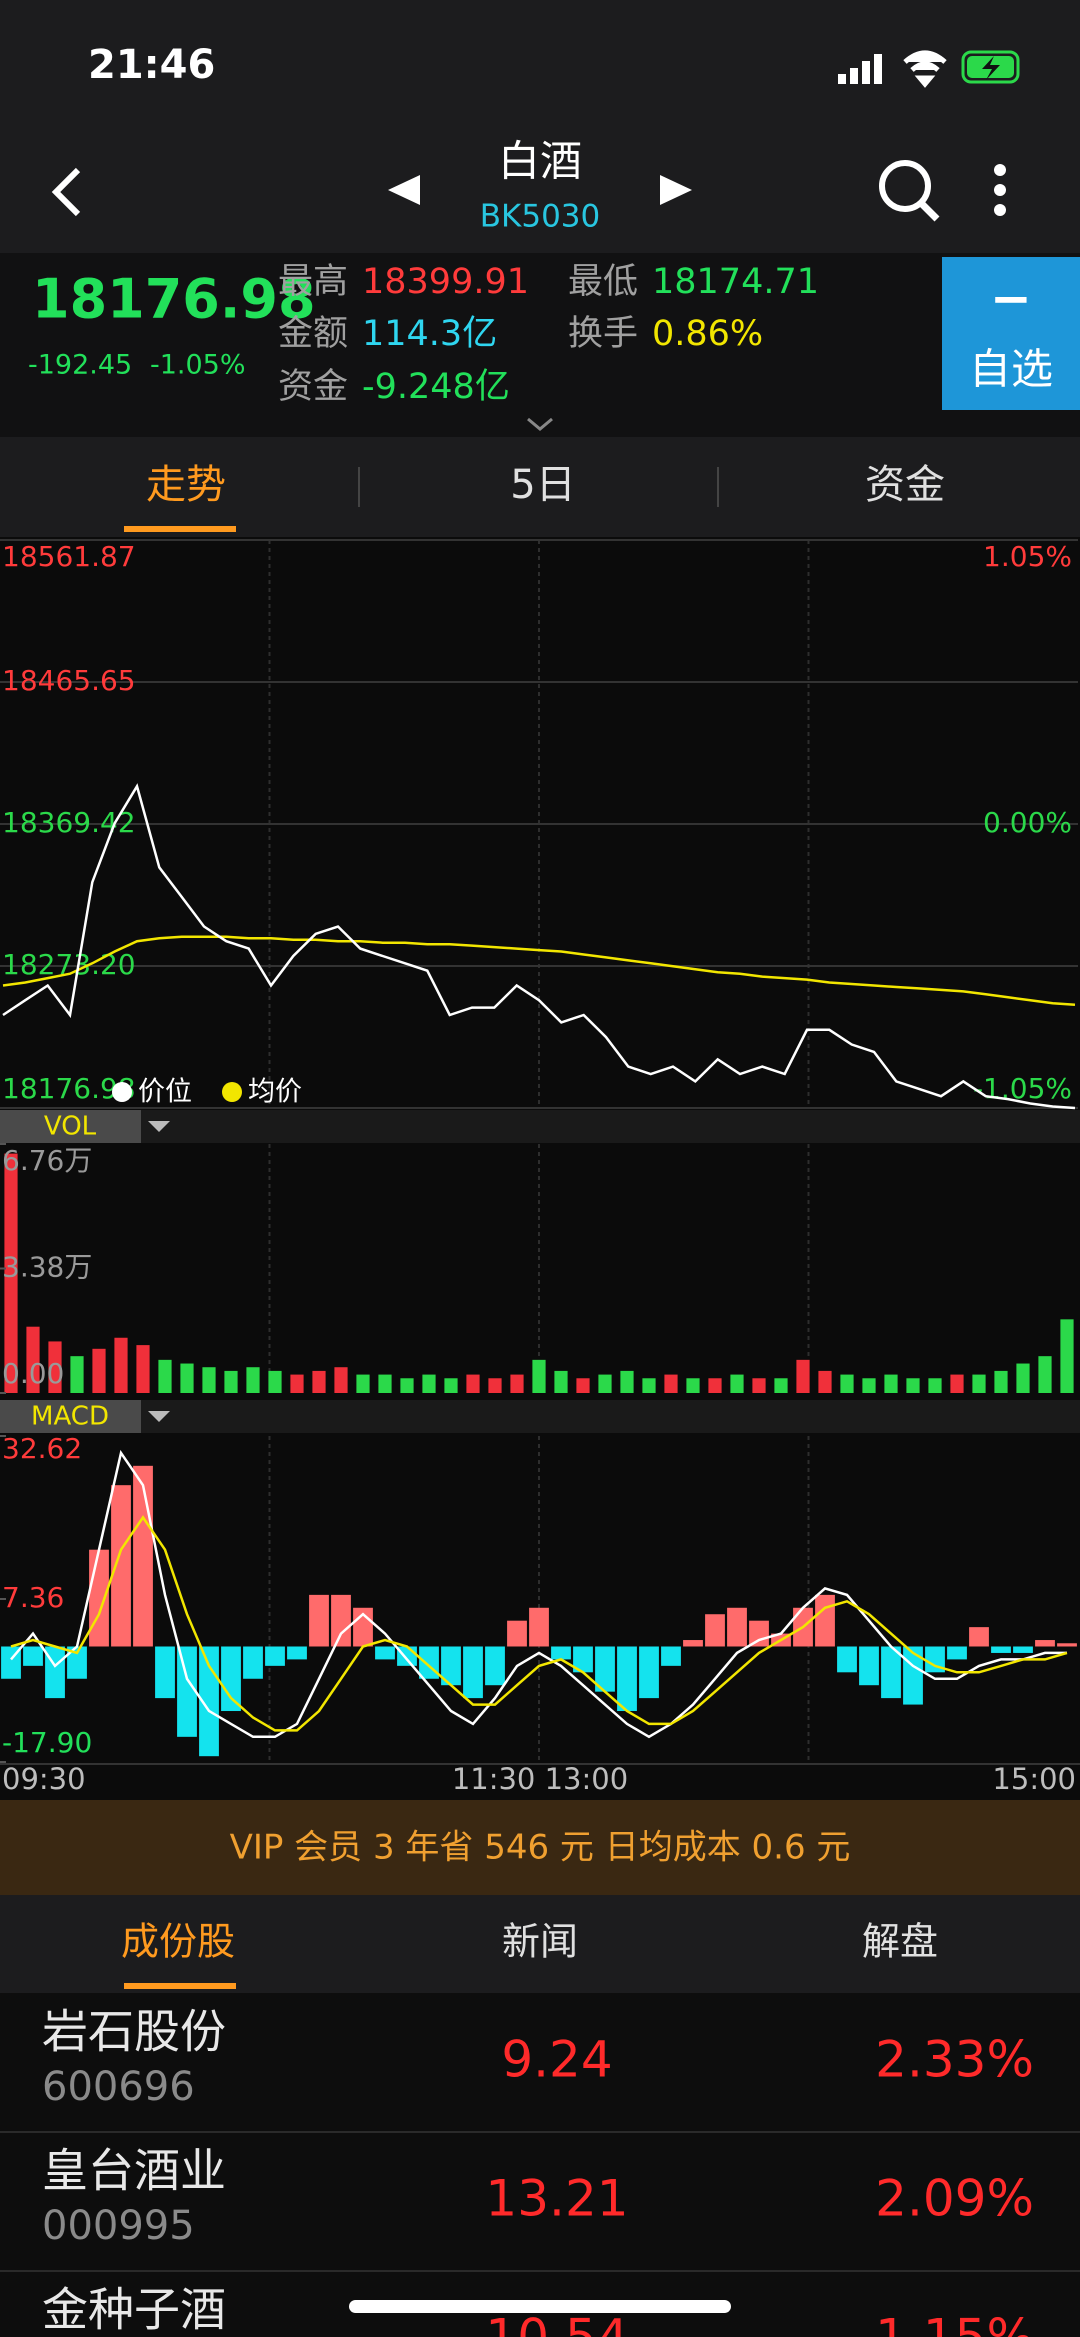 Image resolution: width=1080 pixels, height=2337 pixels. Describe the element at coordinates (539, 946) in the screenshot. I see `price-line` at that location.